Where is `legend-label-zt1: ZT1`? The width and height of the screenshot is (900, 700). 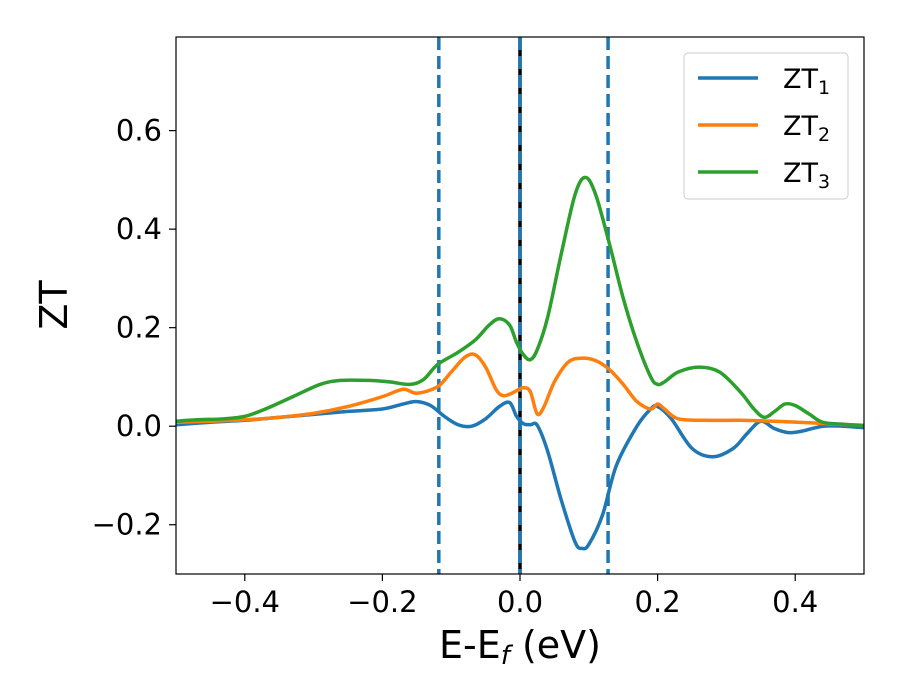 legend-label-zt1: ZT1 is located at coordinates (806, 81).